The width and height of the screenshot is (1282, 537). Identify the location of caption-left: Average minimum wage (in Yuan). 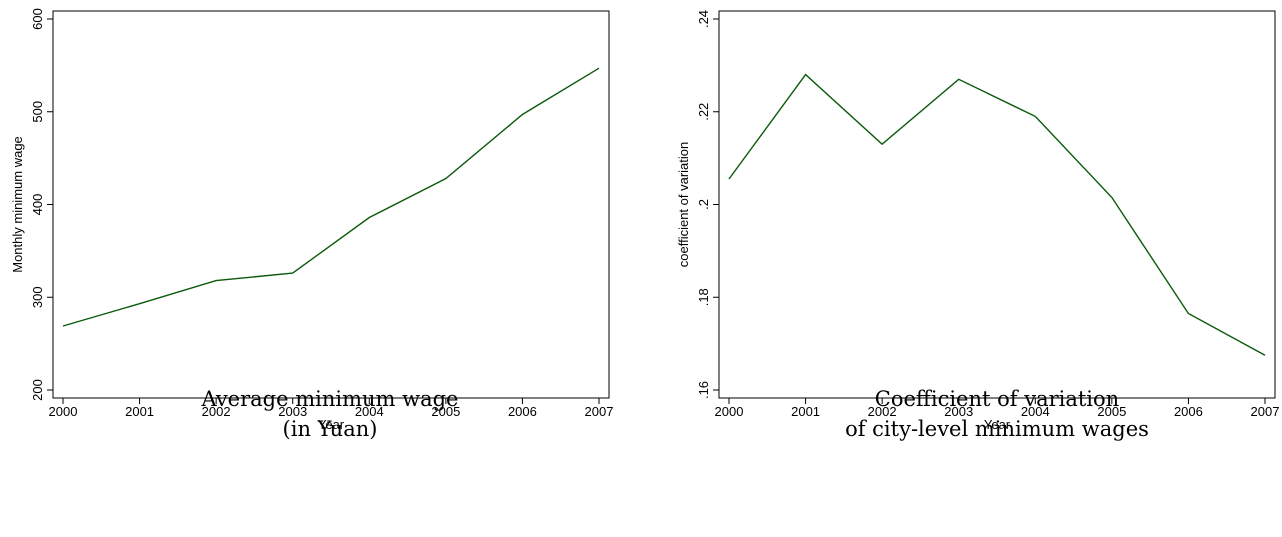
(330, 414).